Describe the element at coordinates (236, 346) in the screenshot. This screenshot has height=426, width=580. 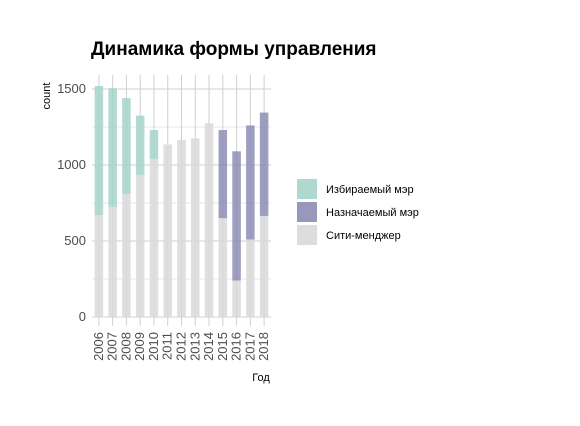
I see `x-tick-label: 2016` at that location.